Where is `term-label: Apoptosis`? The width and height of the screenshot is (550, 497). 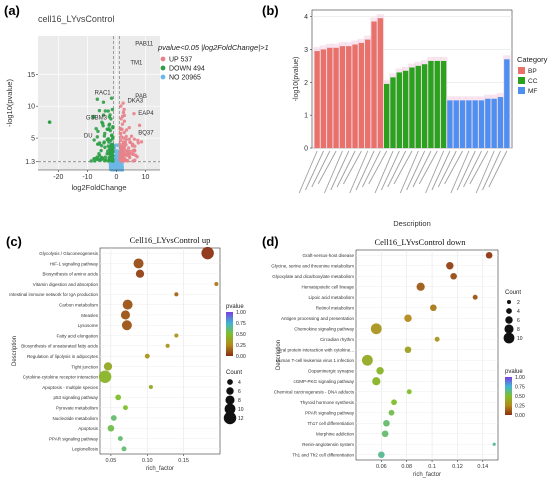 term-label: Apoptosis is located at coordinates (88, 428).